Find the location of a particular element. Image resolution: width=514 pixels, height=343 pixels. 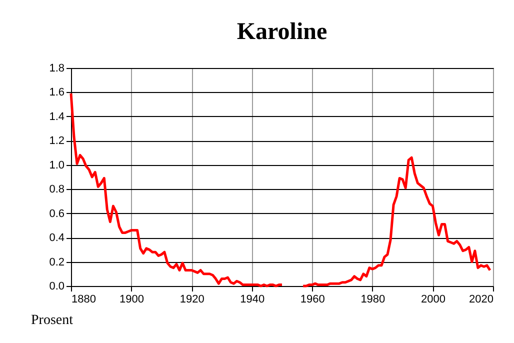

x-tick-label: 1980 is located at coordinates (373, 300).